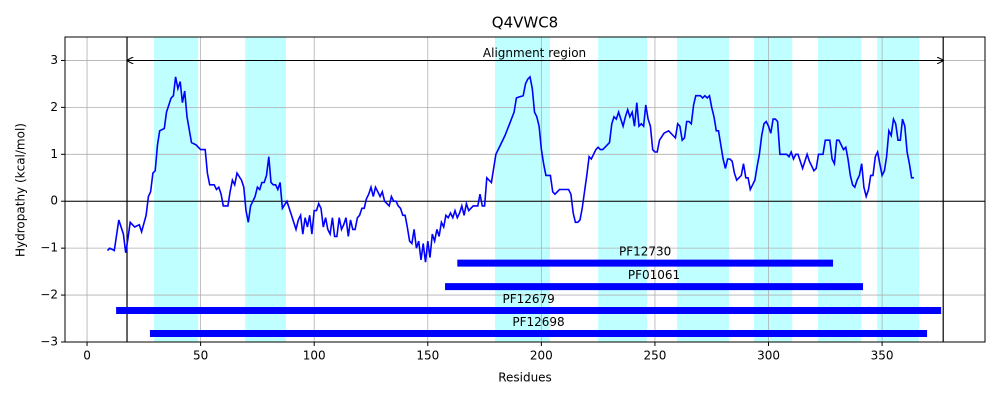 The height and width of the screenshot is (400, 1000). What do you see at coordinates (87, 356) in the screenshot?
I see `x-tick-label: 0` at bounding box center [87, 356].